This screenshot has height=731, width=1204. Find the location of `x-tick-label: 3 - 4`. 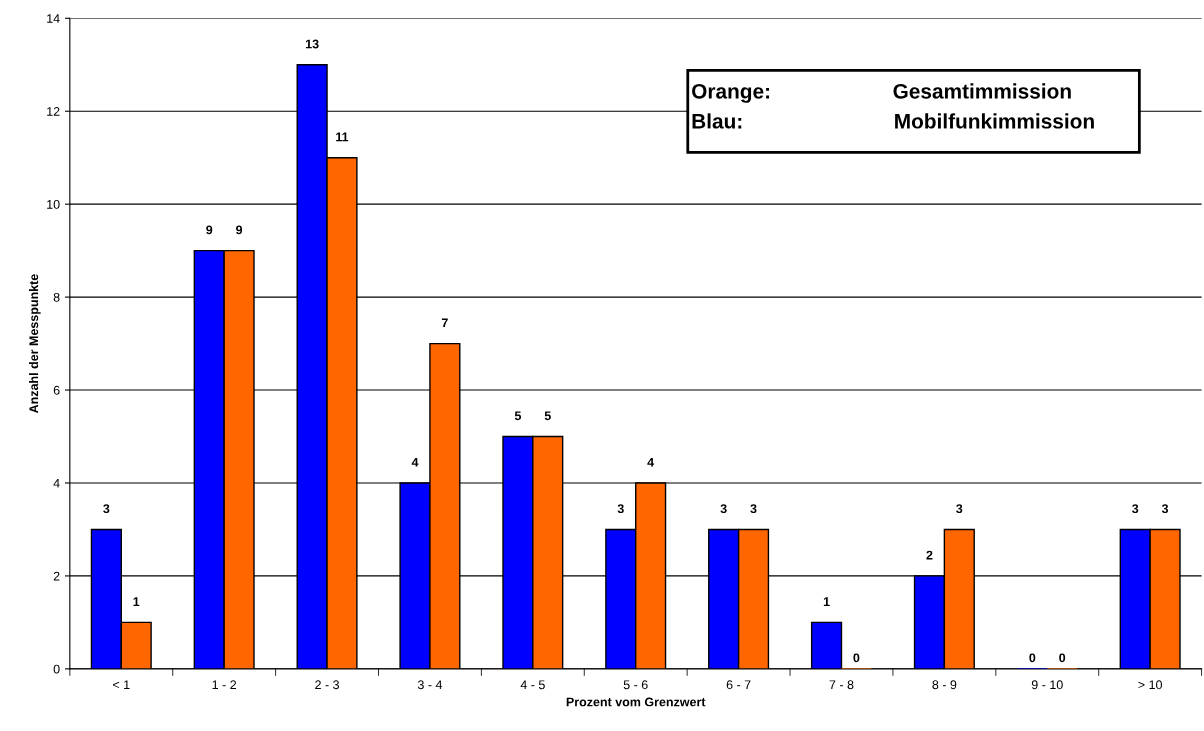

x-tick-label: 3 - 4 is located at coordinates (430, 685).